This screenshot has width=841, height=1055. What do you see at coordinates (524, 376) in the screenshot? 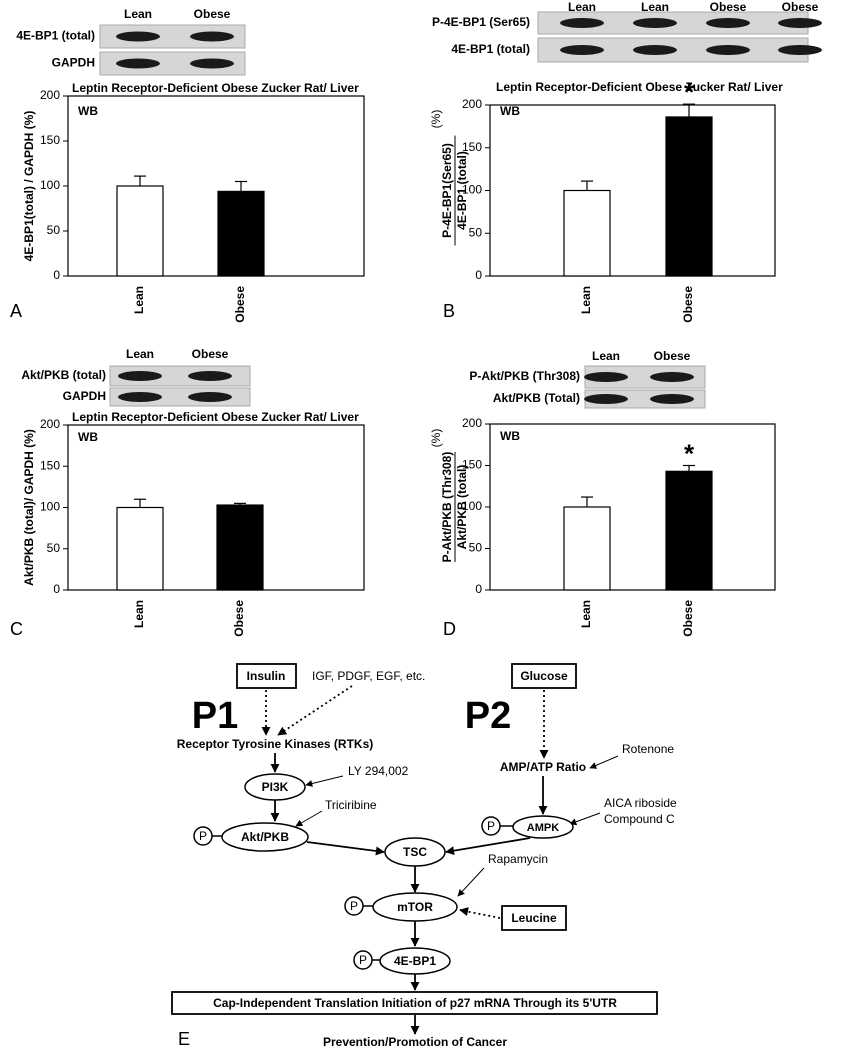
I see `blot-row-label: P-Akt/PKB (Thr308)` at bounding box center [524, 376].